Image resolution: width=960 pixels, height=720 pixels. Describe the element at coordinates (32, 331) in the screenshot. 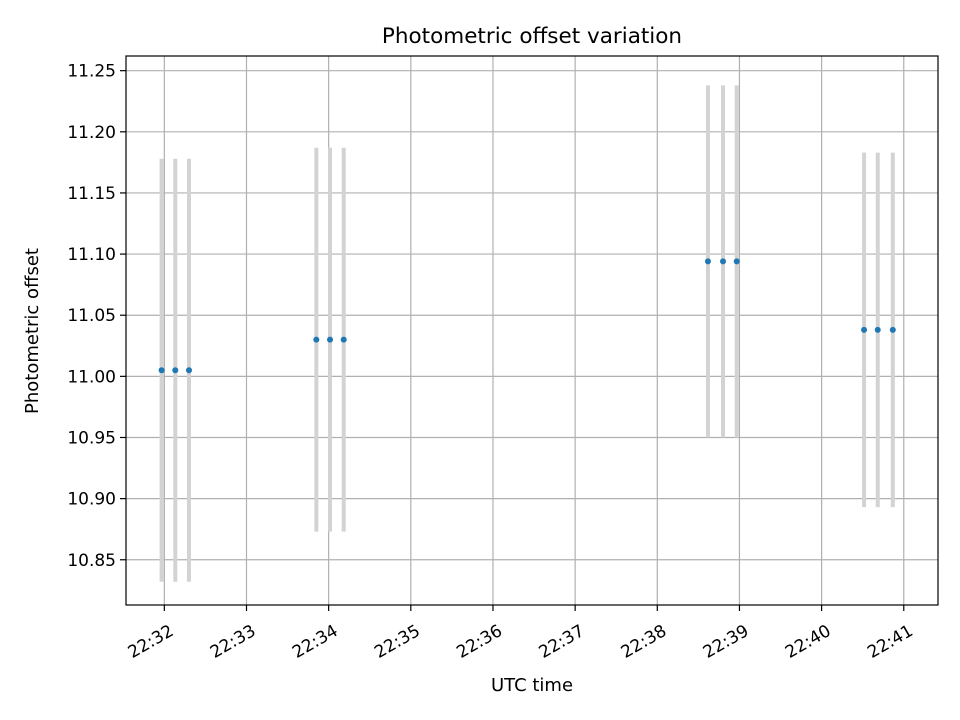

I see `y-axis-title: Photometric offset` at that location.